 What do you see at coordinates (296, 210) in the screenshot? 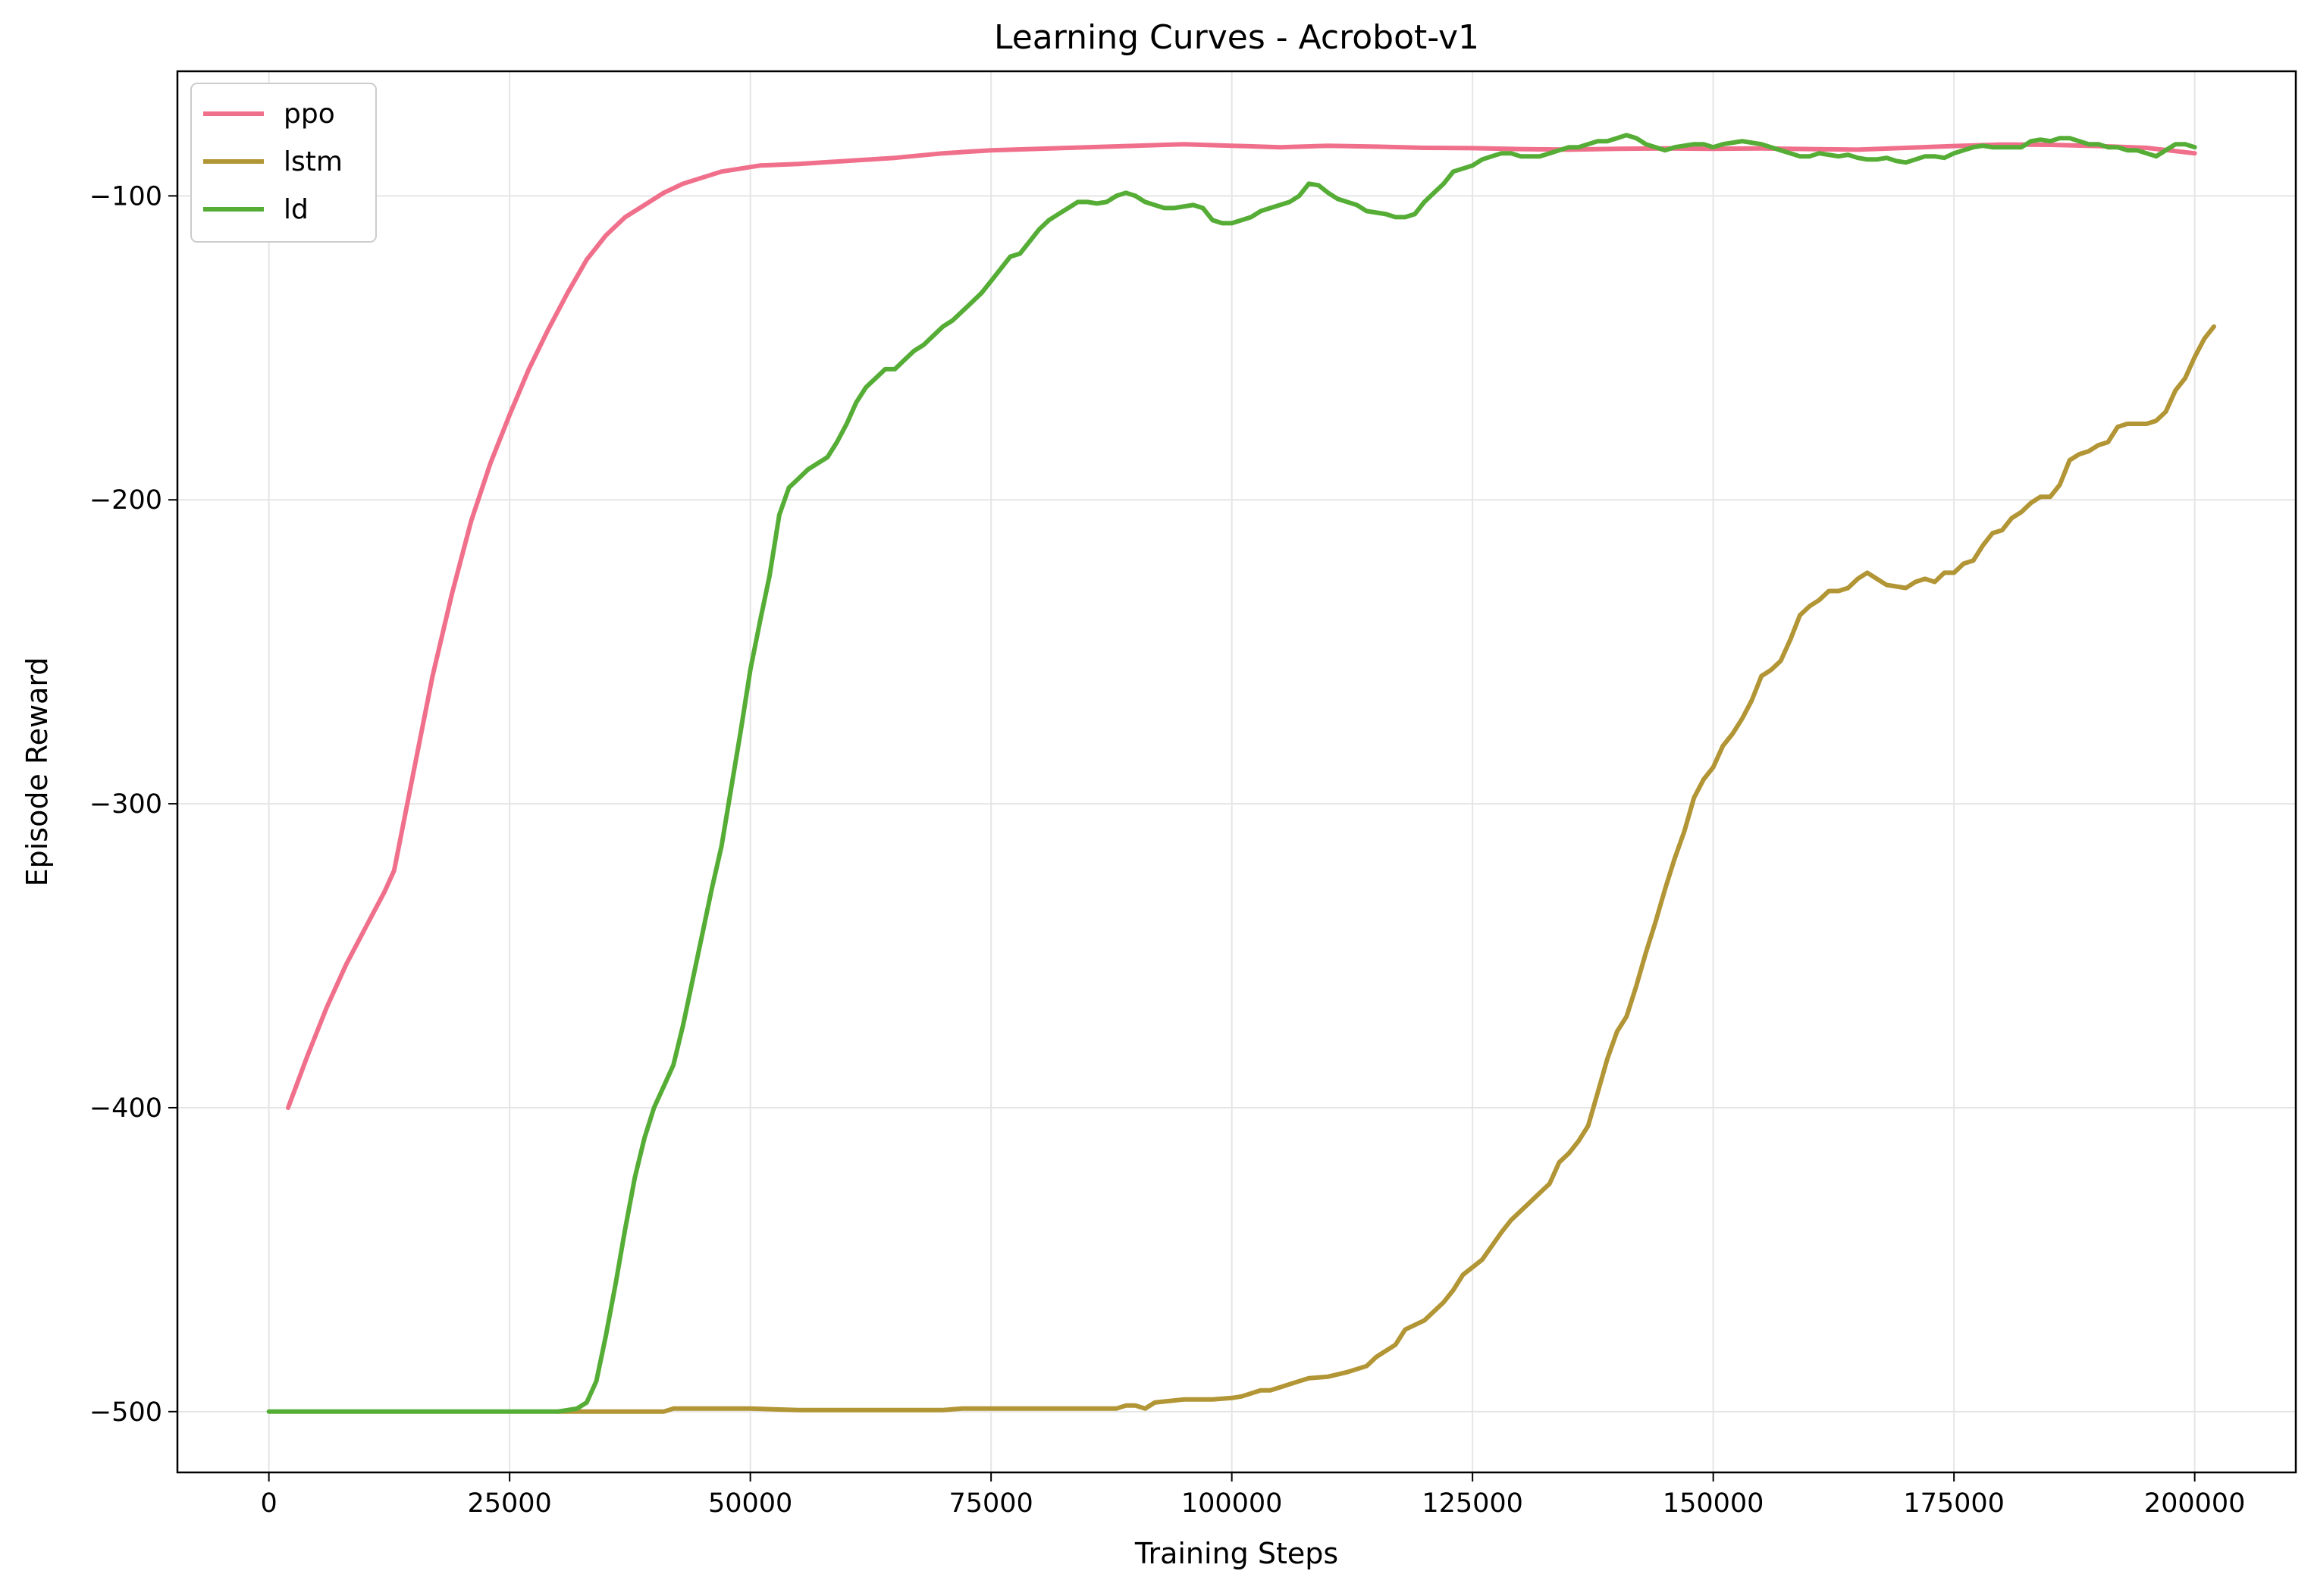
I see `legend-label-ld: ld` at bounding box center [296, 210].